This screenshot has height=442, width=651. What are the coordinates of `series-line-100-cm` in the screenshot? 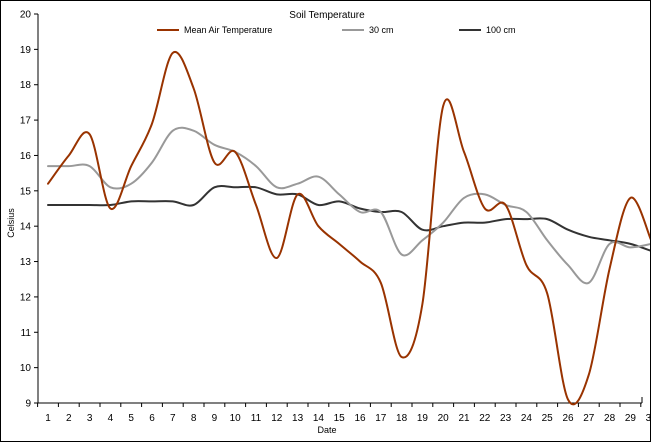 It's located at (348, 218).